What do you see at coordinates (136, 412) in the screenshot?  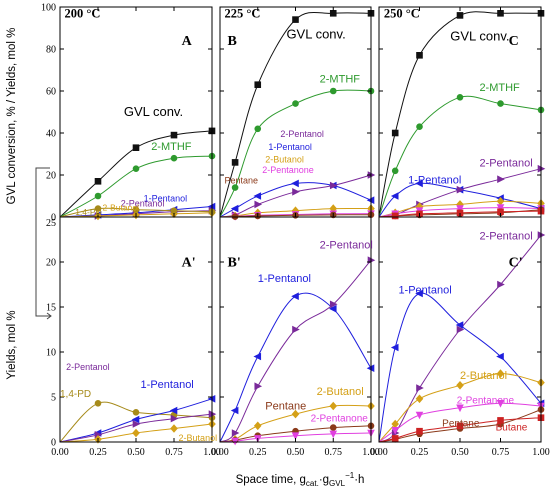 I see `data-point-1-4-pd-a-prime` at bounding box center [136, 412].